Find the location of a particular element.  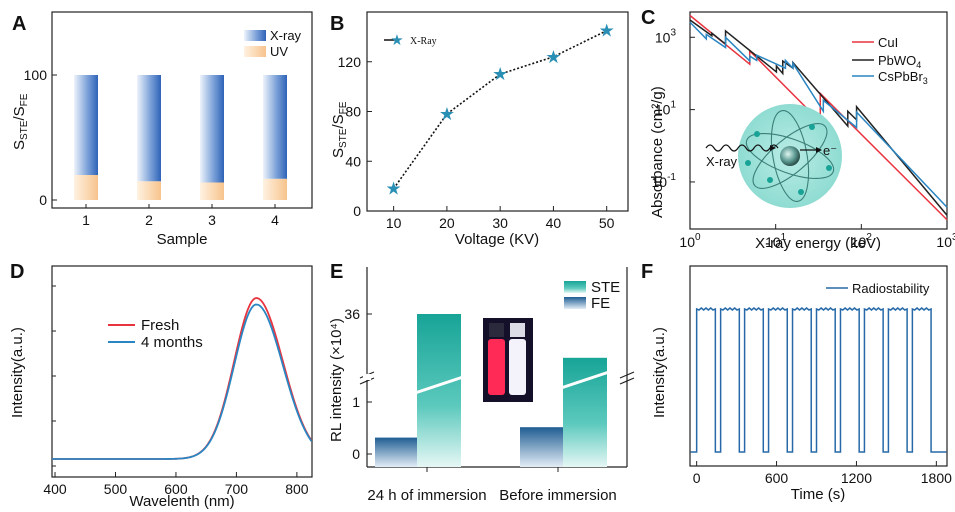

panel-d-ylabel: Intensity(a.u.) is located at coordinates (17, 372).